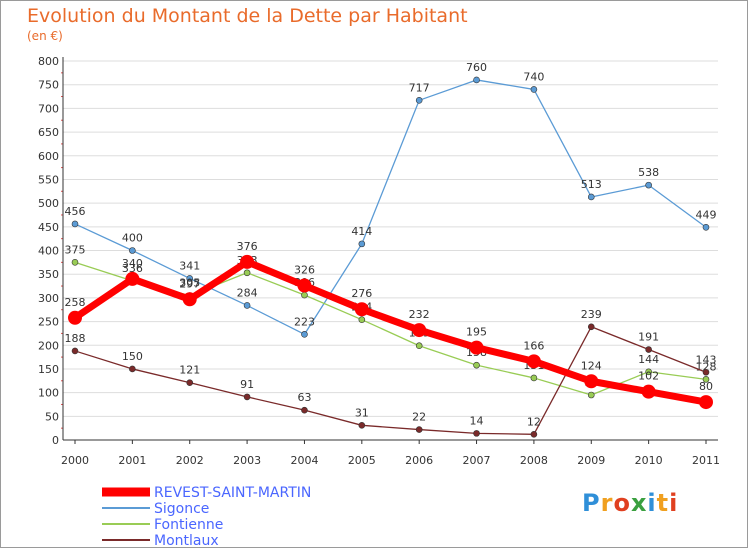 The width and height of the screenshot is (750, 550). What do you see at coordinates (75, 460) in the screenshot?
I see `x-tick-label: 2000` at bounding box center [75, 460].